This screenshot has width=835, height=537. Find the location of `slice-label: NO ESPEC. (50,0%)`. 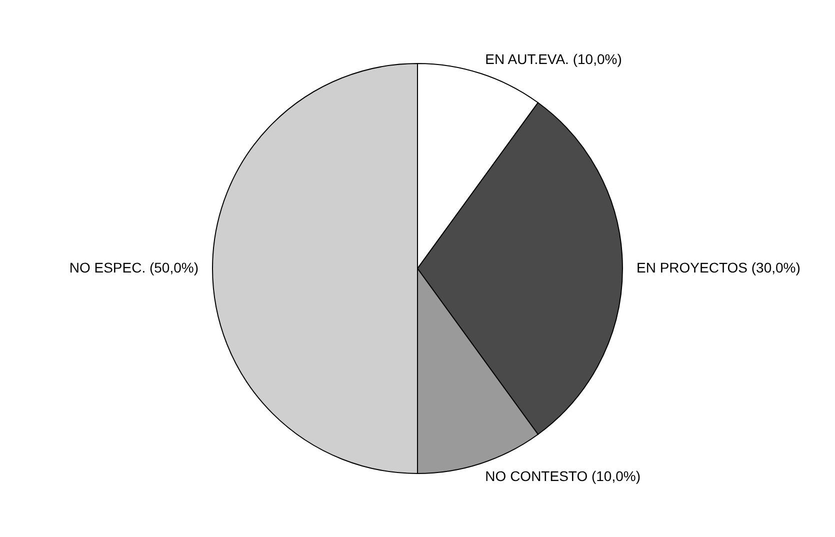

slice-label: NO ESPEC. (50,0%) is located at coordinates (133, 268).